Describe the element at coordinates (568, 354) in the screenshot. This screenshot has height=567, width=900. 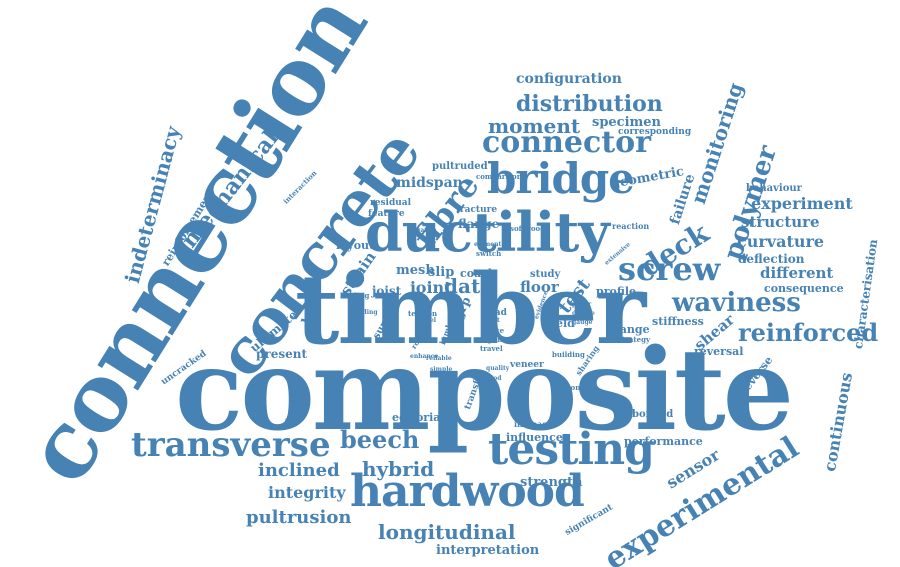
I see `word-building: building` at that location.